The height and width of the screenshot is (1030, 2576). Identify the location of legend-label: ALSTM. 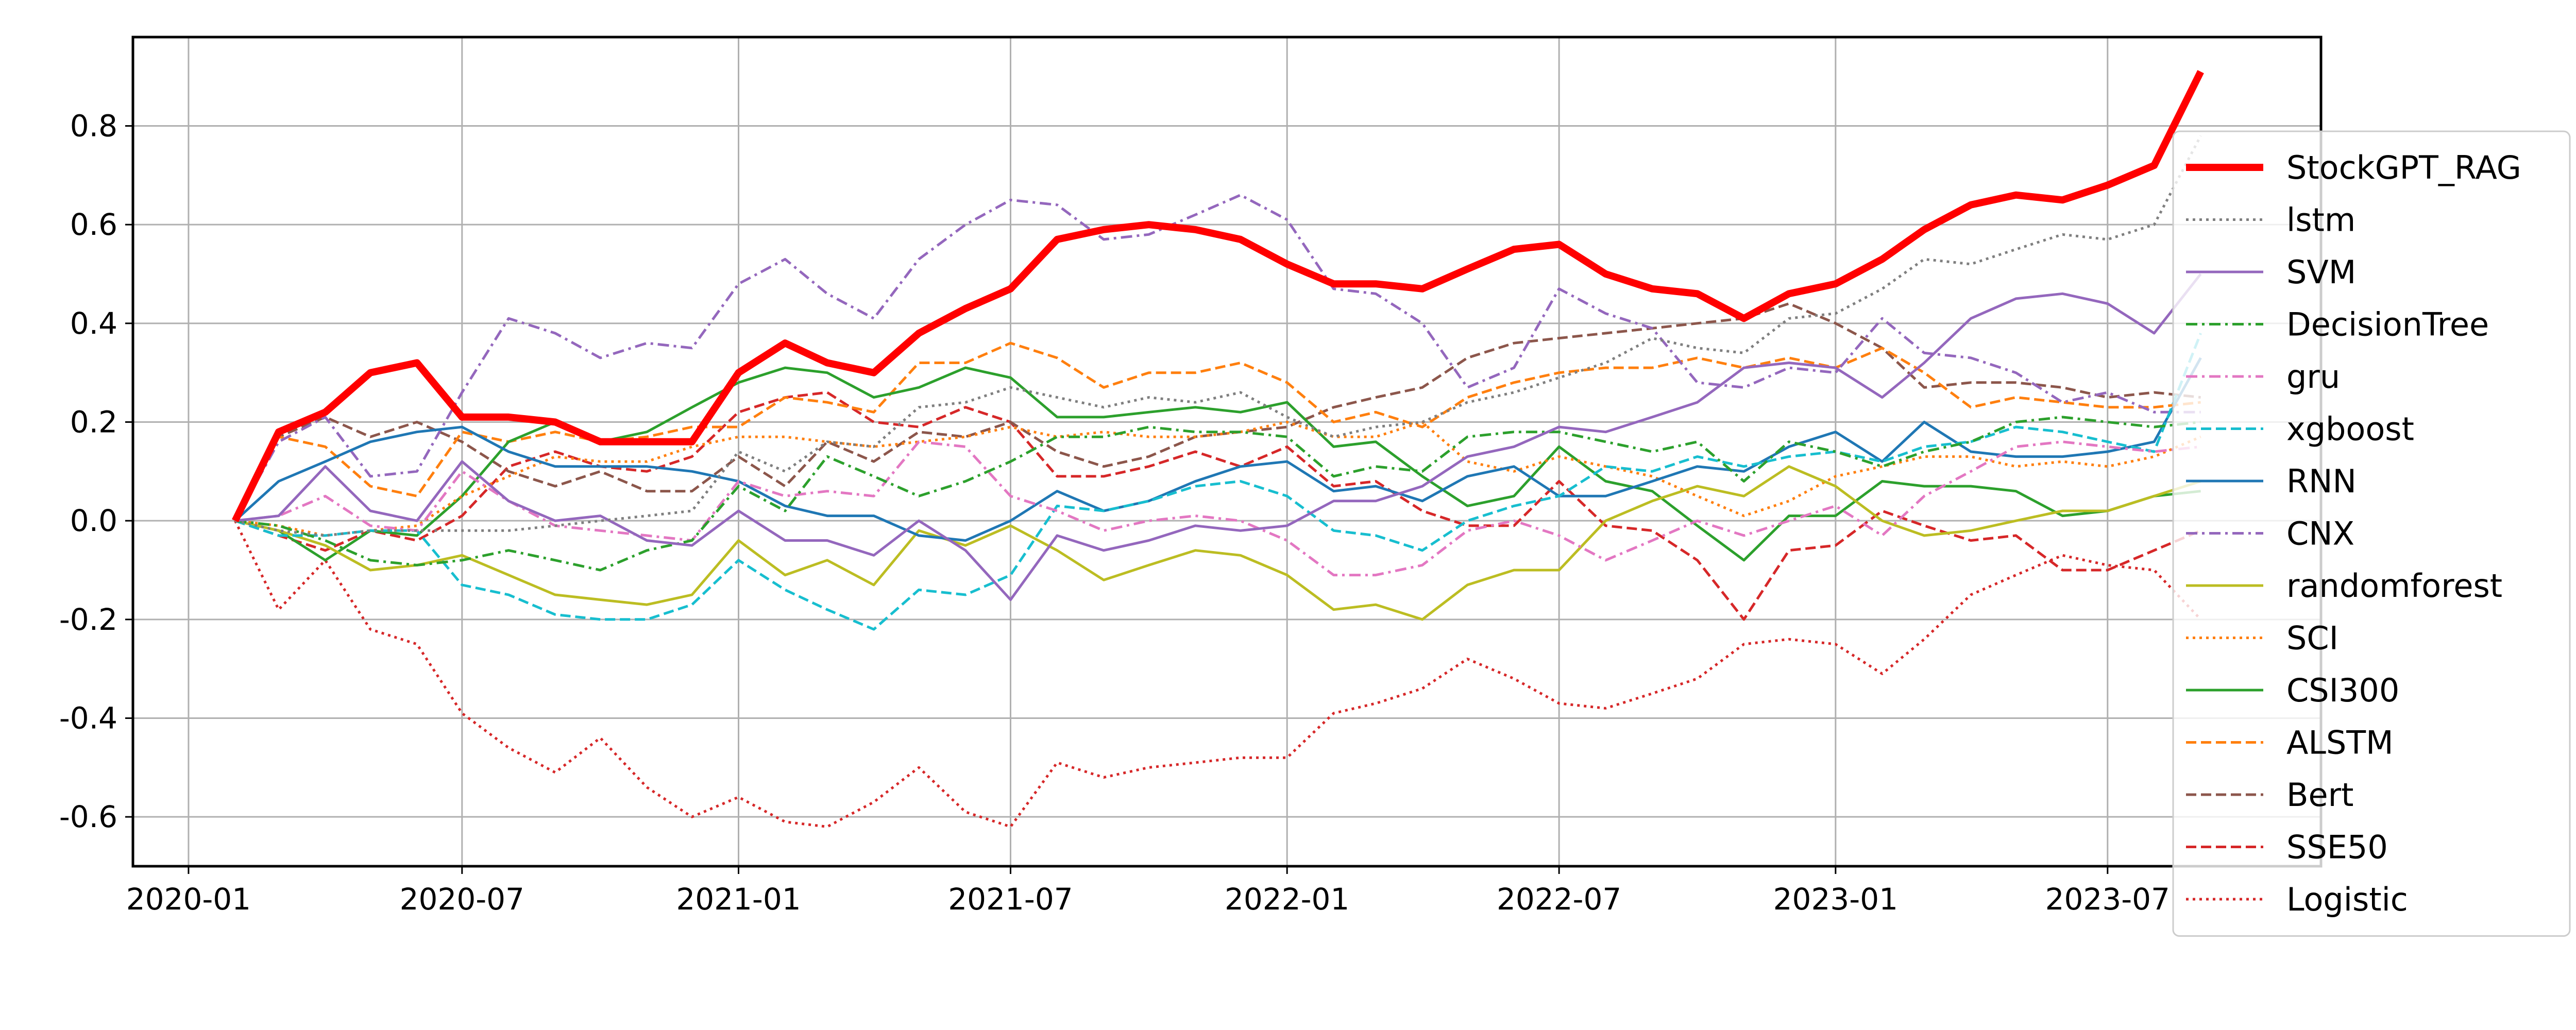
(2340, 743).